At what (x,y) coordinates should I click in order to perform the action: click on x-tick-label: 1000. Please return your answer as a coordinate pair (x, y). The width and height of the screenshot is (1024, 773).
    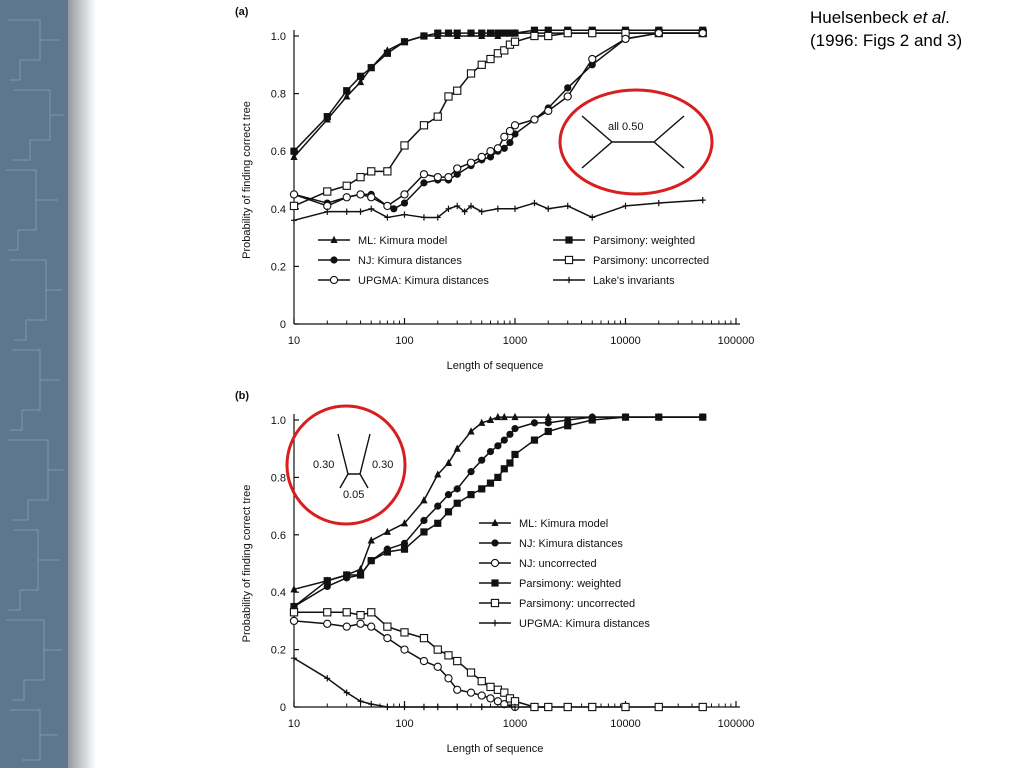
    Looking at the image, I should click on (515, 341).